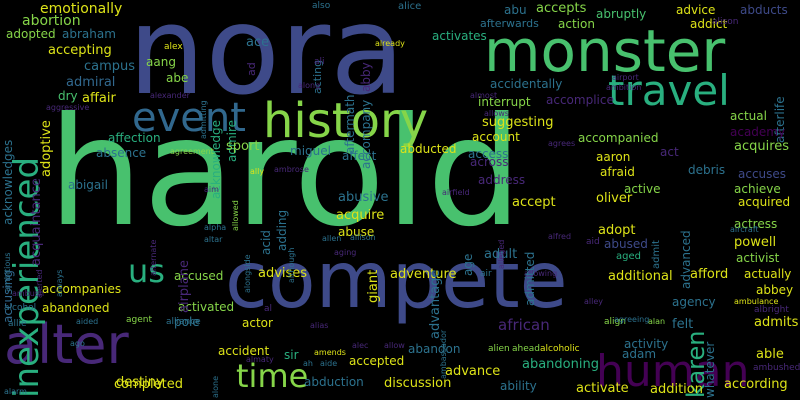 The height and width of the screenshot is (400, 800). What do you see at coordinates (206, 307) in the screenshot?
I see `word: activated` at bounding box center [206, 307].